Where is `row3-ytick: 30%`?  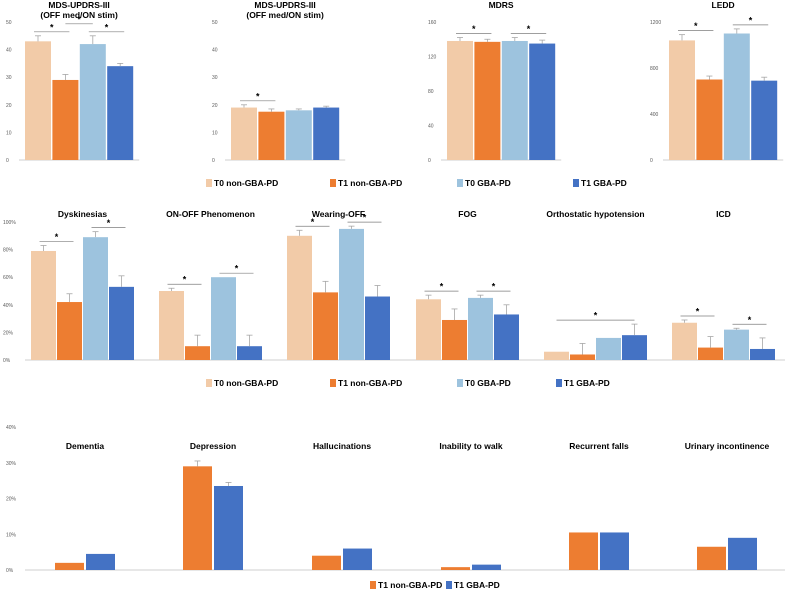 row3-ytick: 30% is located at coordinates (11, 464).